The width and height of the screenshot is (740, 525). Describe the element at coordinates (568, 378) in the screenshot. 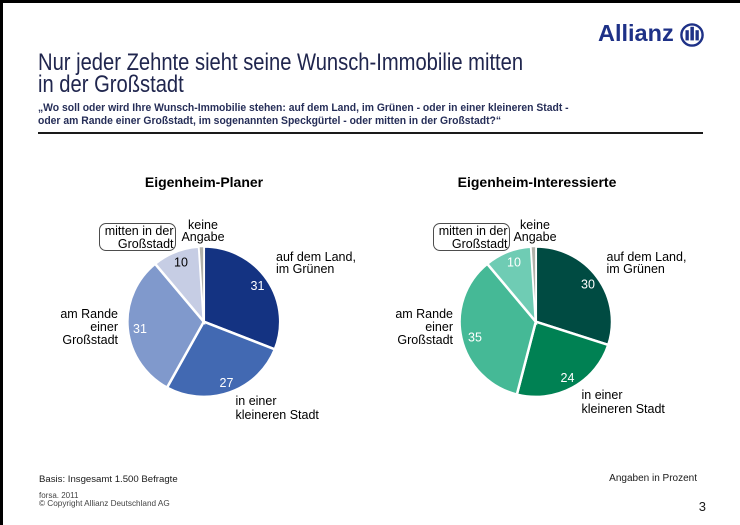

I see `svg-text: 24` at that location.